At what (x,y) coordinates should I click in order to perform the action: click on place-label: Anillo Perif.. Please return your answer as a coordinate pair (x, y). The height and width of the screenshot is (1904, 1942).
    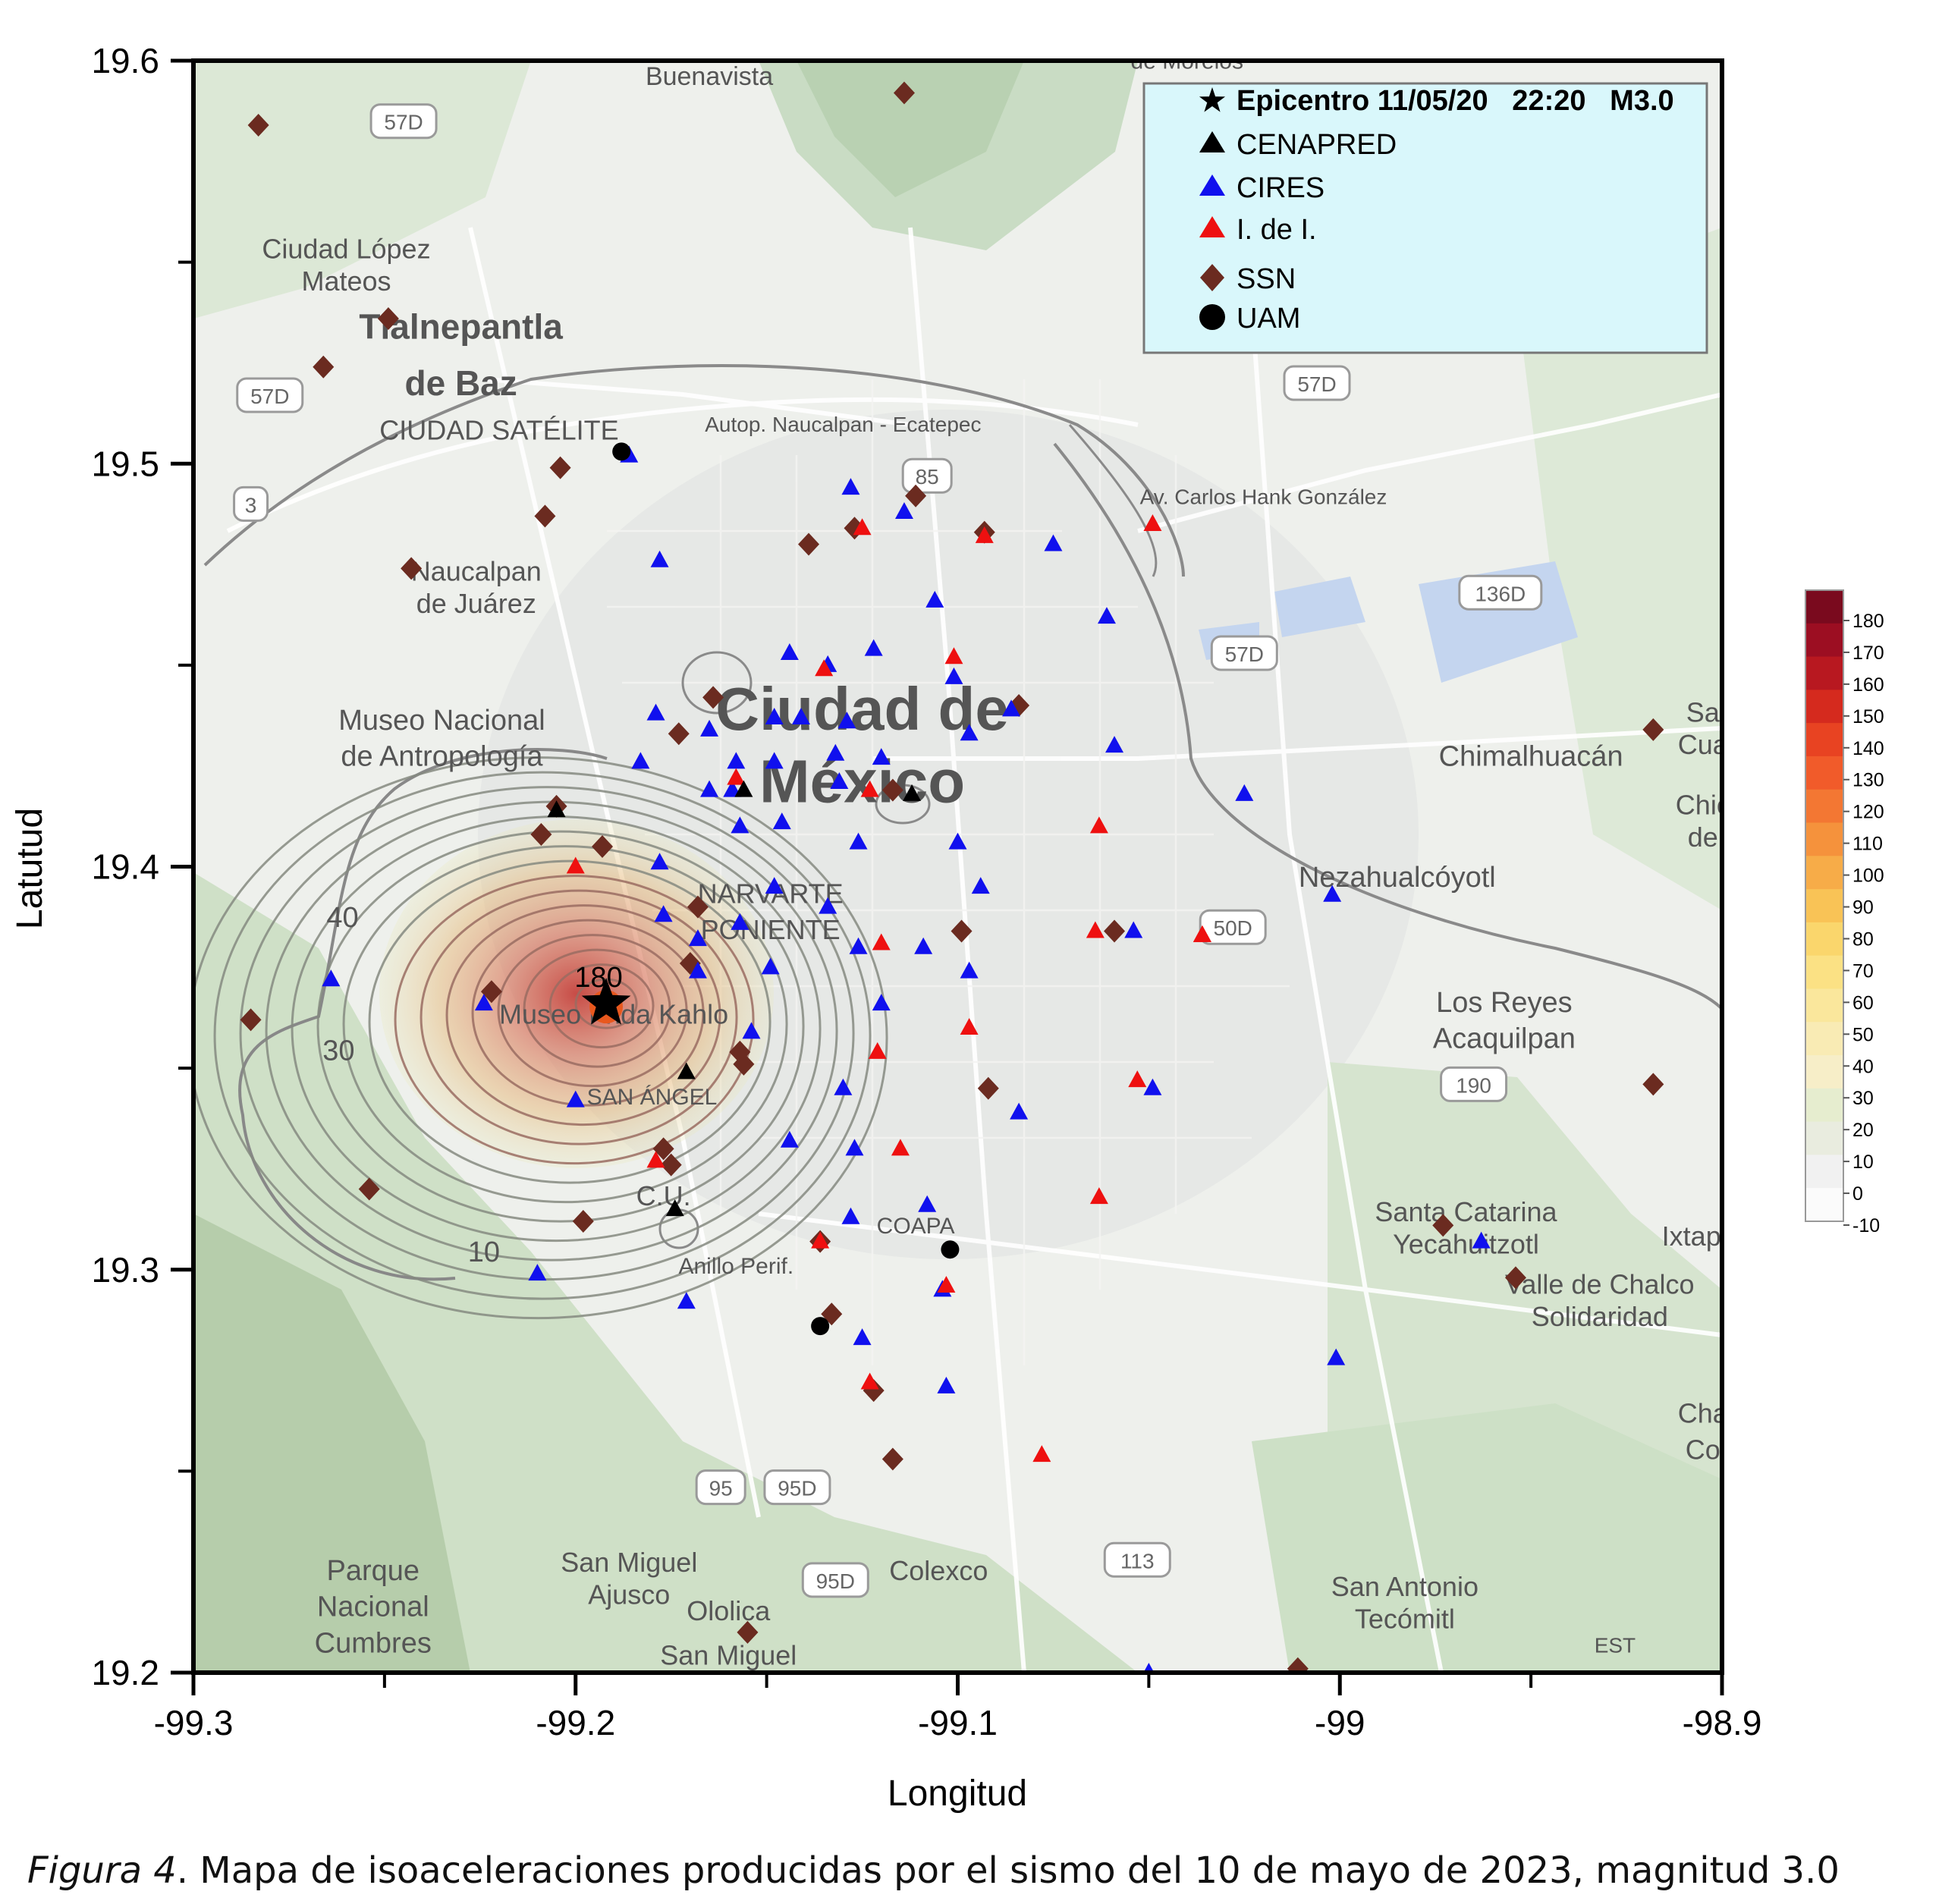
    Looking at the image, I should click on (735, 1266).